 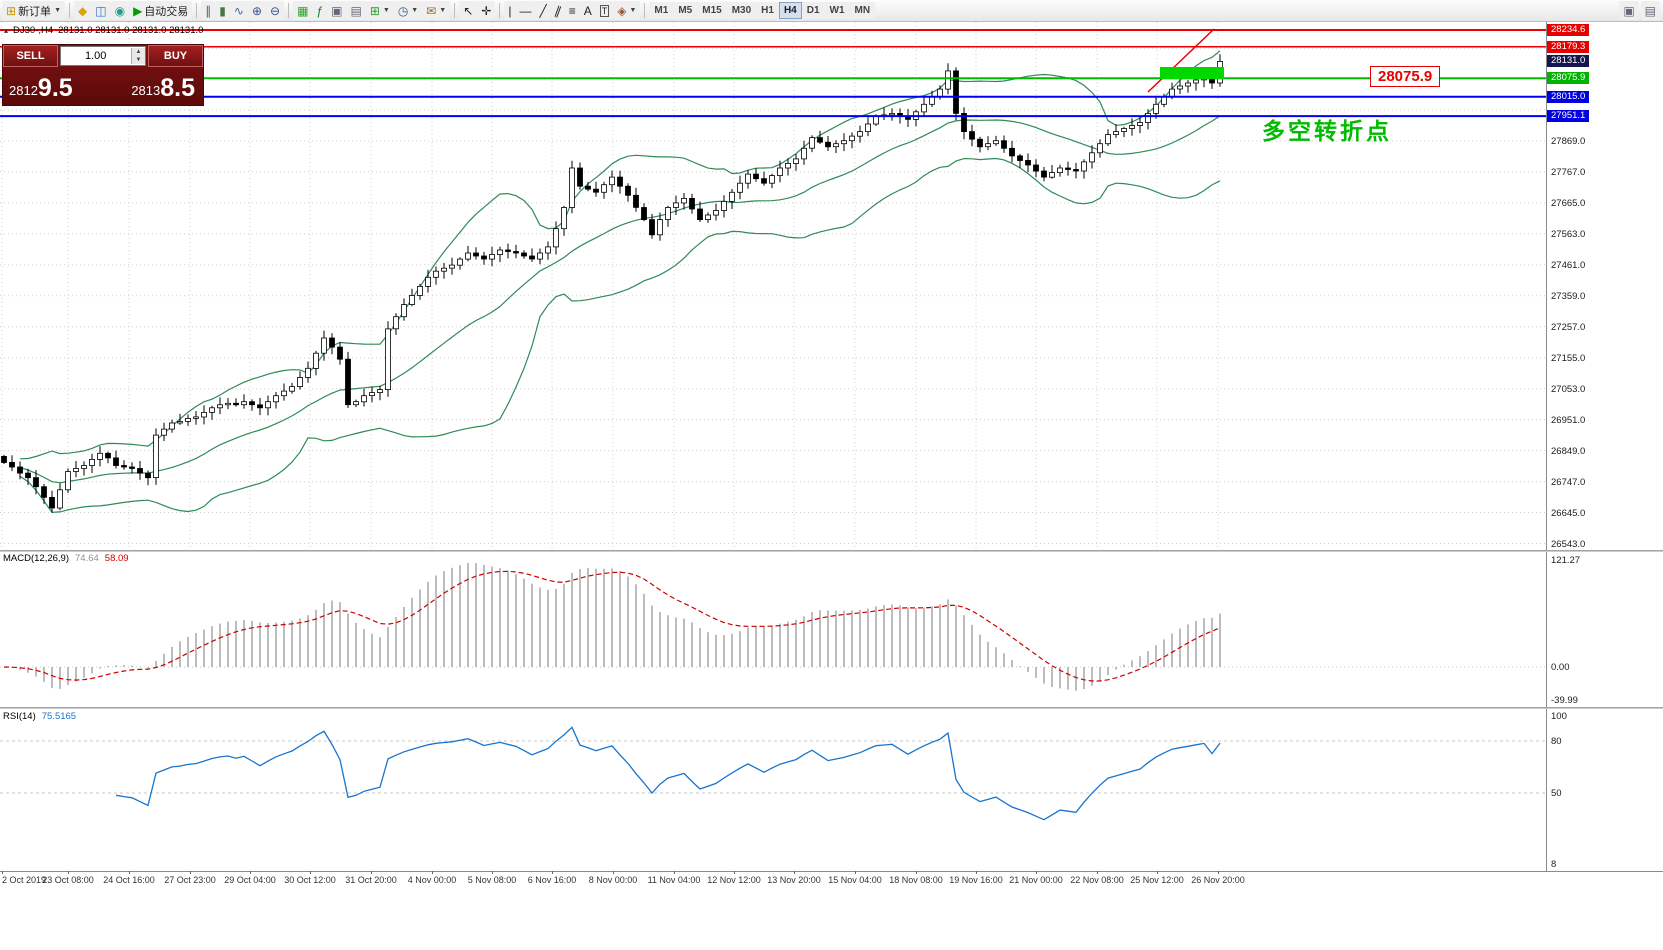 I want to click on strategy-tester-icon: ◉, so click(x=120, y=10).